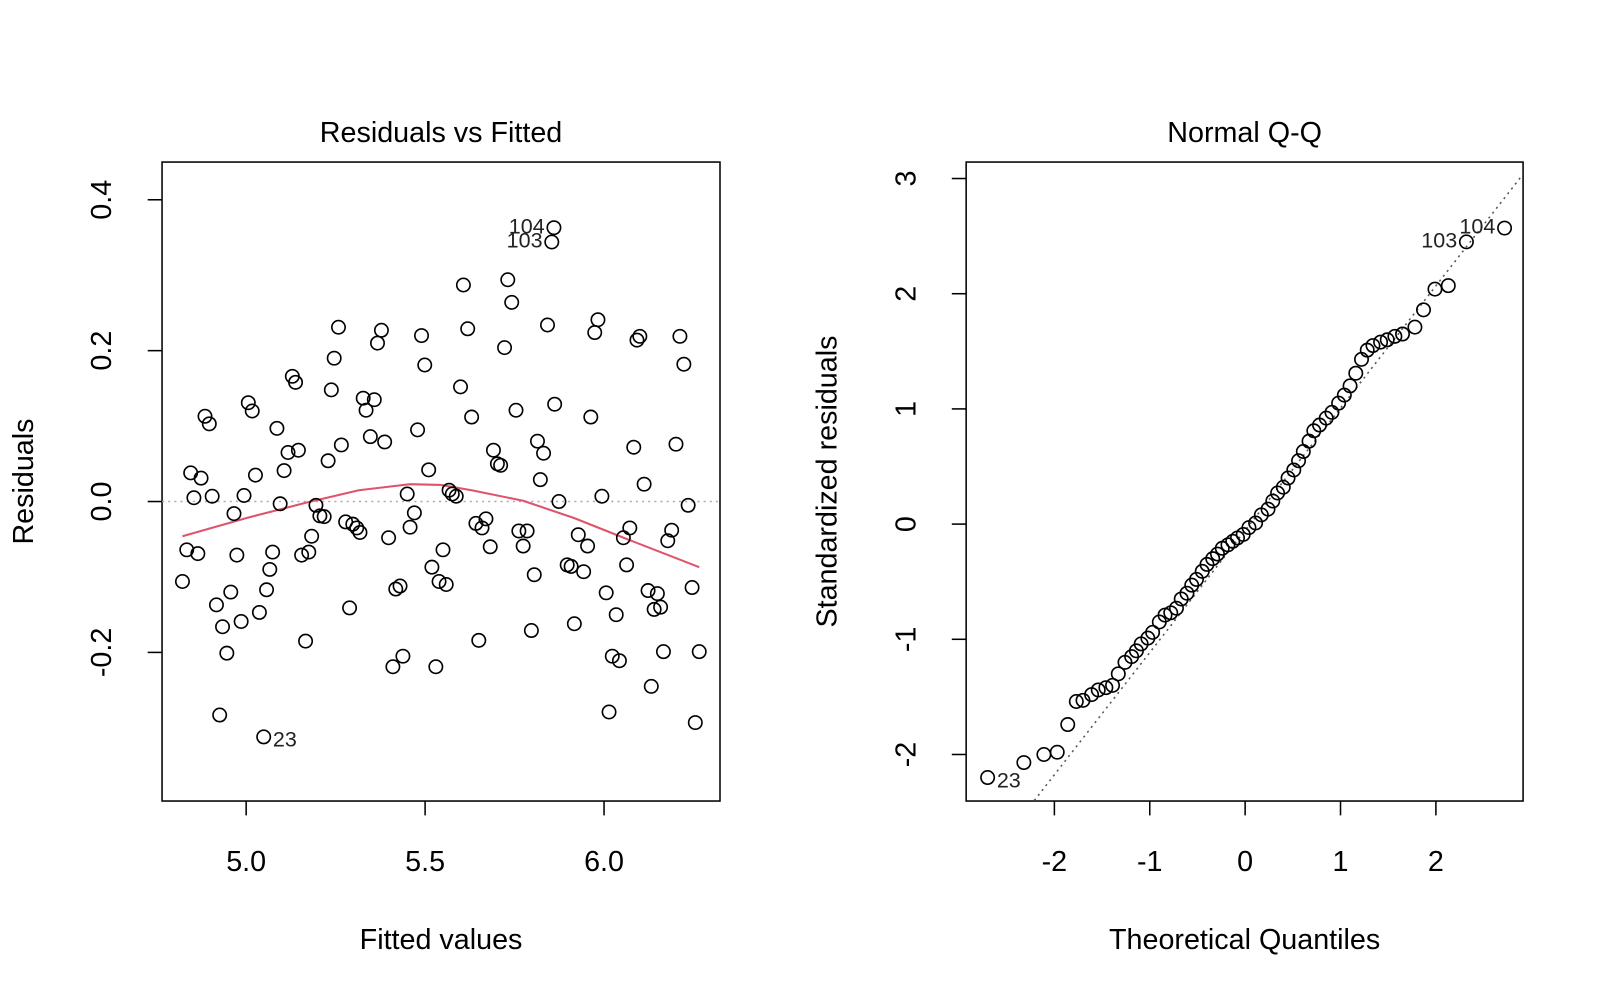 The image size is (1600, 1000). Describe the element at coordinates (1150, 862) in the screenshot. I see `x-tick-label: -1` at that location.